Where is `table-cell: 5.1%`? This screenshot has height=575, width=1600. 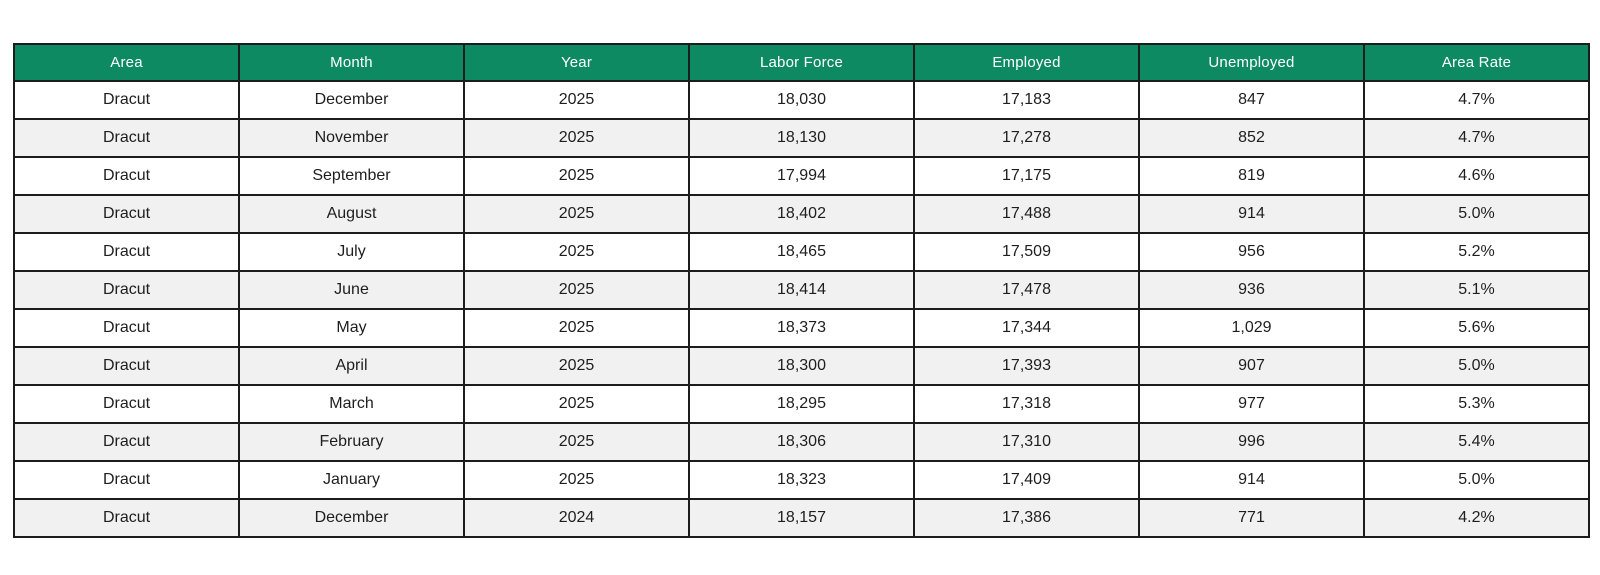
table-cell: 5.1% is located at coordinates (1476, 290).